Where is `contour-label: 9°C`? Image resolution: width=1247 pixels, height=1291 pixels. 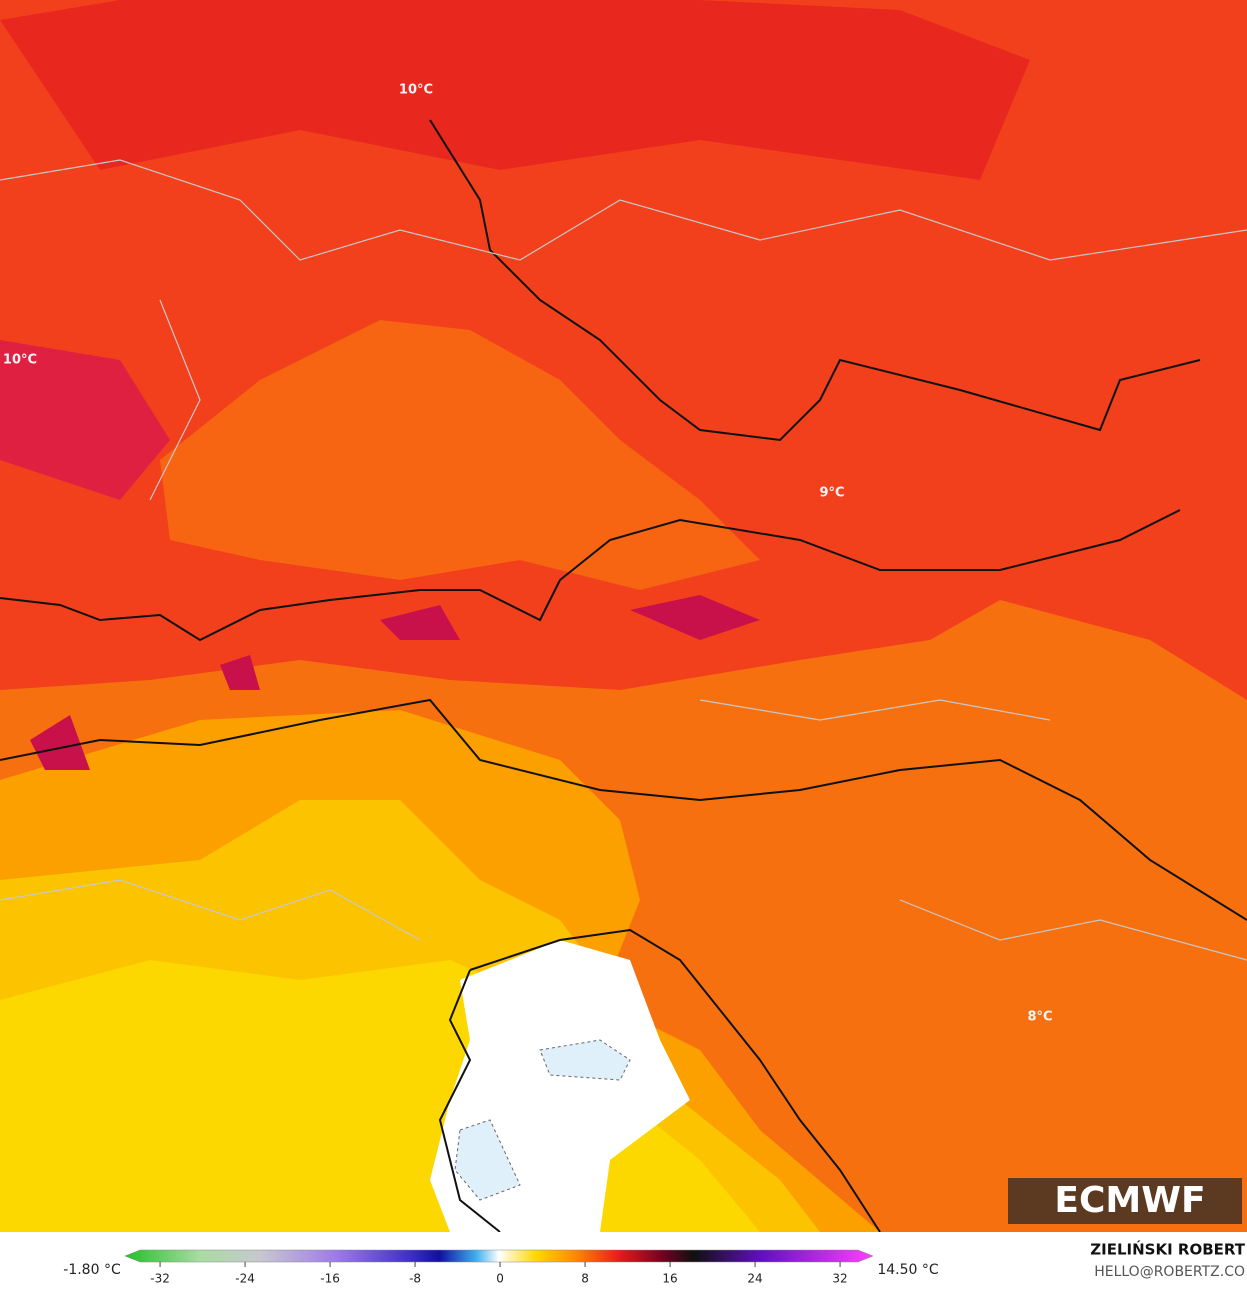
contour-label: 9°C is located at coordinates (831, 493).